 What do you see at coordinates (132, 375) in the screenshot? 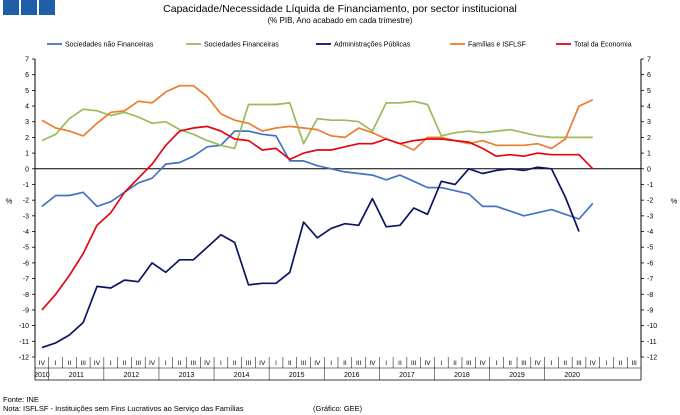
I see `year-label: 2012` at bounding box center [132, 375].